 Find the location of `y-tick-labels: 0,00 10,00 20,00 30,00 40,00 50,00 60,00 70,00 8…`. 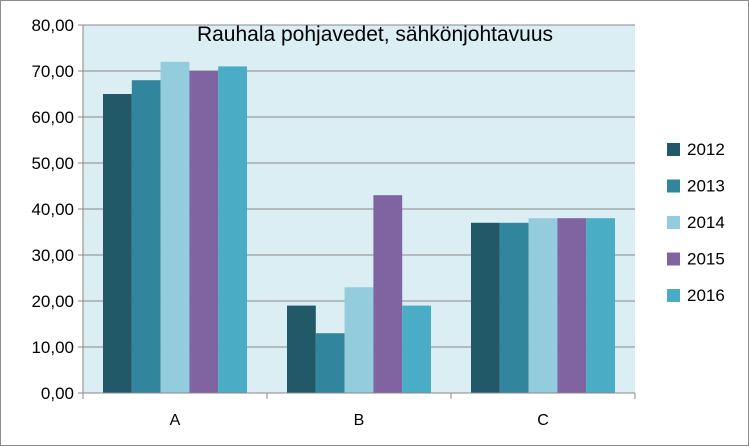

y-tick-labels: 0,00 10,00 20,00 30,00 40,00 50,00 60,00 70,00 8… is located at coordinates (52, 209).